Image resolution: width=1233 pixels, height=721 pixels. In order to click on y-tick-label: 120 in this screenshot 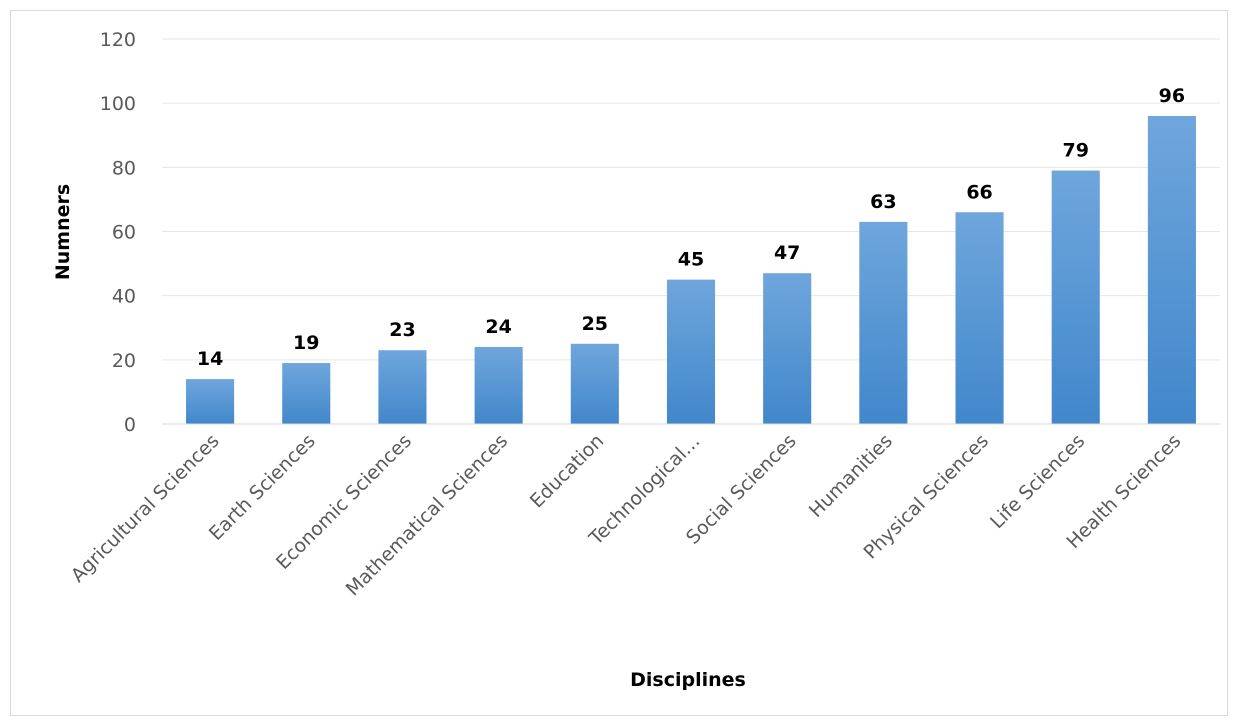, I will do `click(118, 40)`.